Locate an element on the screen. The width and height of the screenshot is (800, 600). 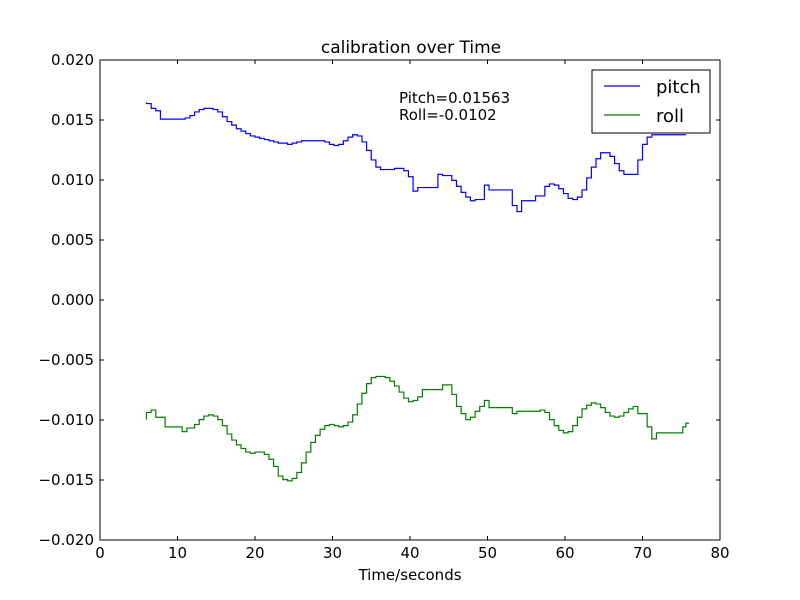
series-line-roll is located at coordinates (417, 428).